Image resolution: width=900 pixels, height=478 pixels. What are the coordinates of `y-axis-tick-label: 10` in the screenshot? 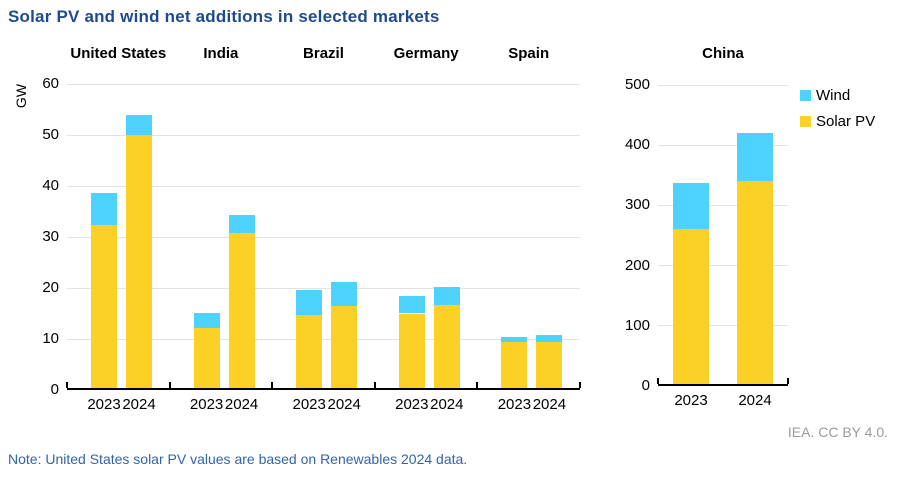 It's located at (50, 338).